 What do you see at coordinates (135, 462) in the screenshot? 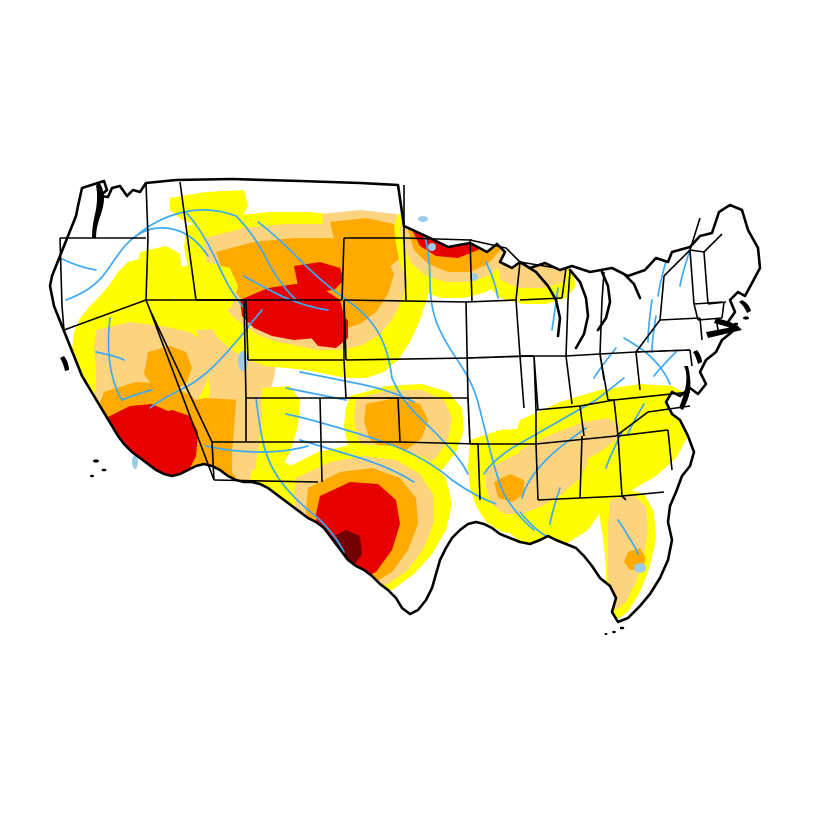
I see `salton-sea` at bounding box center [135, 462].